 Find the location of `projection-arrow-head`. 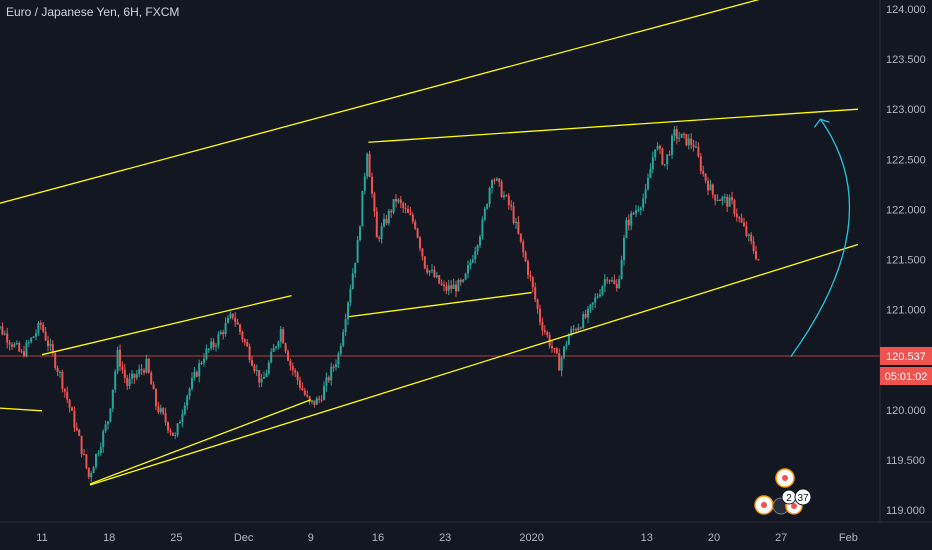

projection-arrow-head is located at coordinates (821, 123).